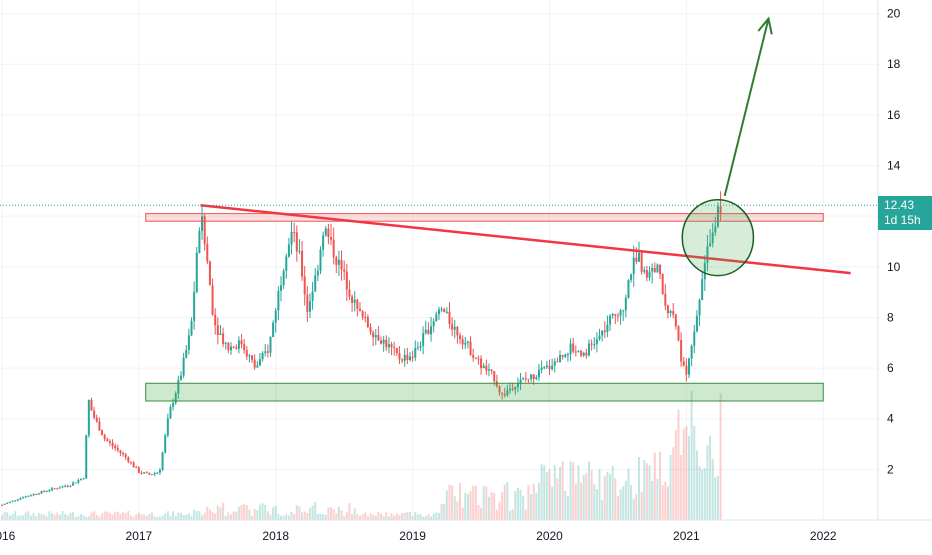  What do you see at coordinates (765, 25) in the screenshot?
I see `projection-arrowhead` at bounding box center [765, 25].